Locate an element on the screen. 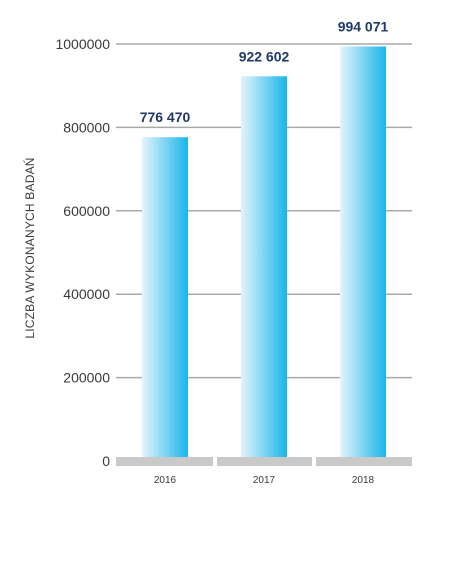 This screenshot has height=562, width=463. x-tick-label-2018: 2018 is located at coordinates (363, 480).